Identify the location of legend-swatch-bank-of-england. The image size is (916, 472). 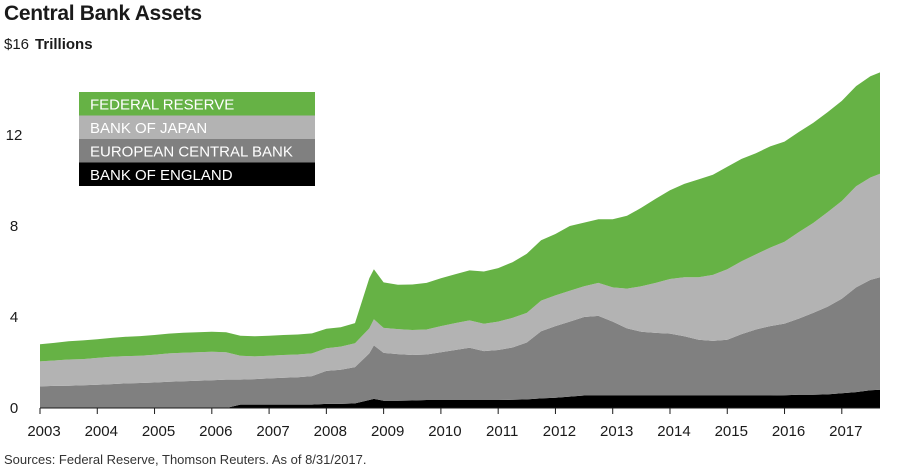
(197, 174).